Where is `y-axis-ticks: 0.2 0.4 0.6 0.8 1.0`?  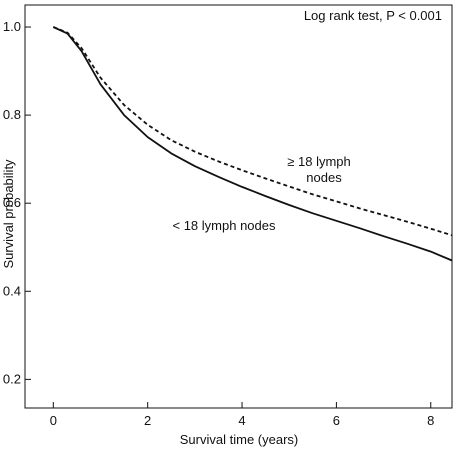 y-axis-ticks: 0.2 0.4 0.6 0.8 1.0 is located at coordinates (17, 202).